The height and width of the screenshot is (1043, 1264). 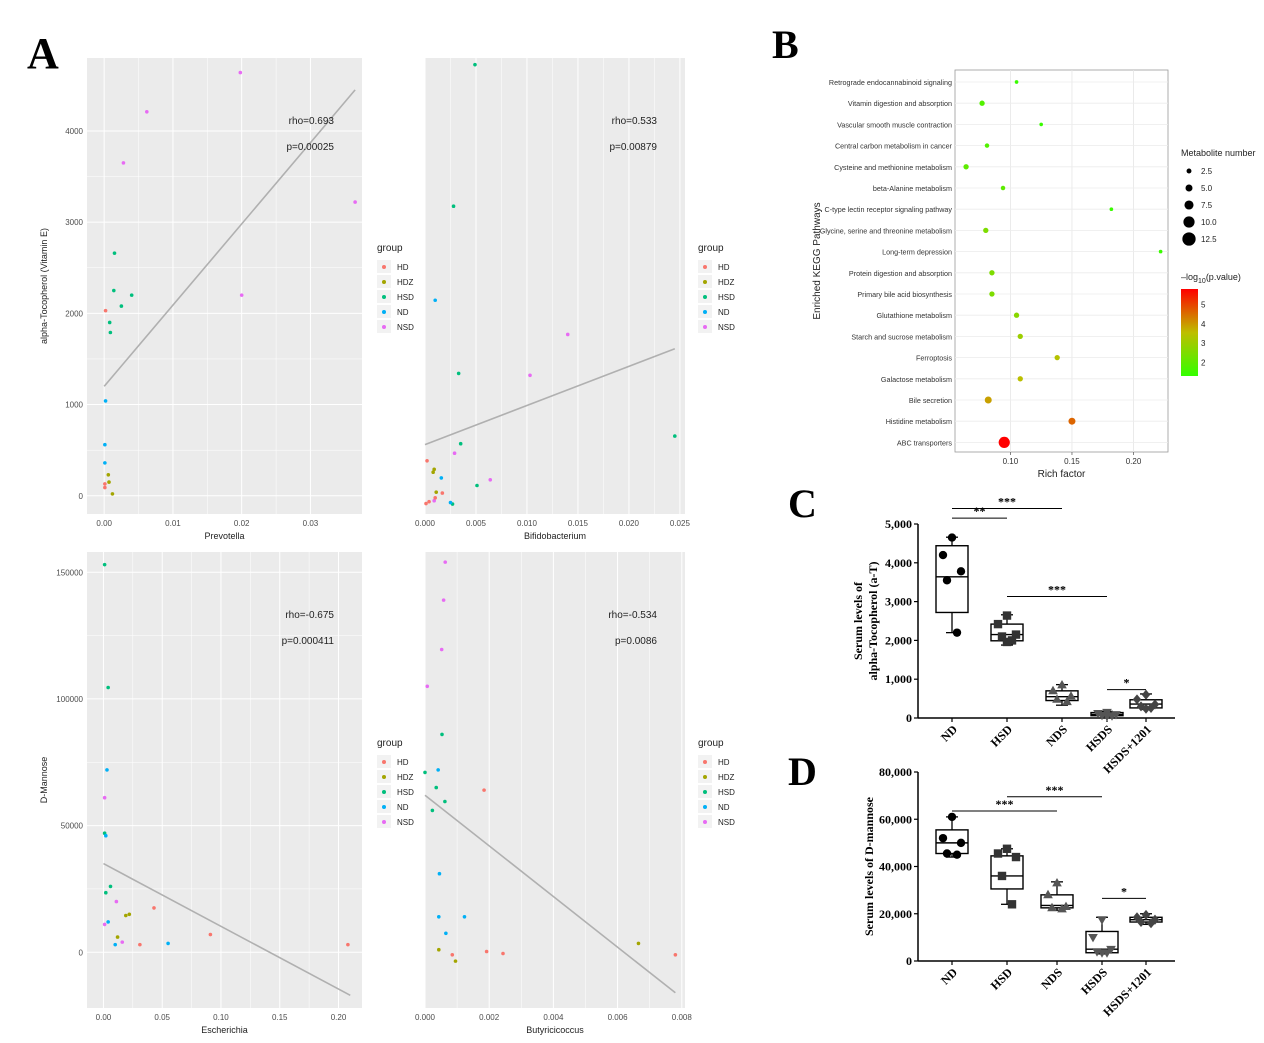 I want to click on legend-label: HSD, so click(x=726, y=297).